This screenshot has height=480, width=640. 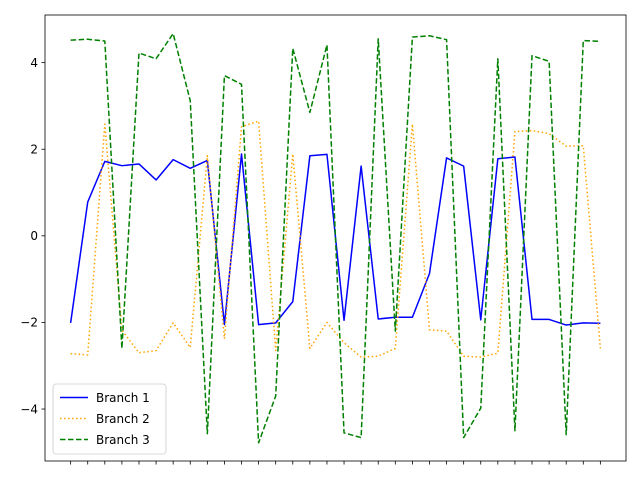 I want to click on legend: Branch 1 Branch 2 Branch 3, so click(x=109, y=419).